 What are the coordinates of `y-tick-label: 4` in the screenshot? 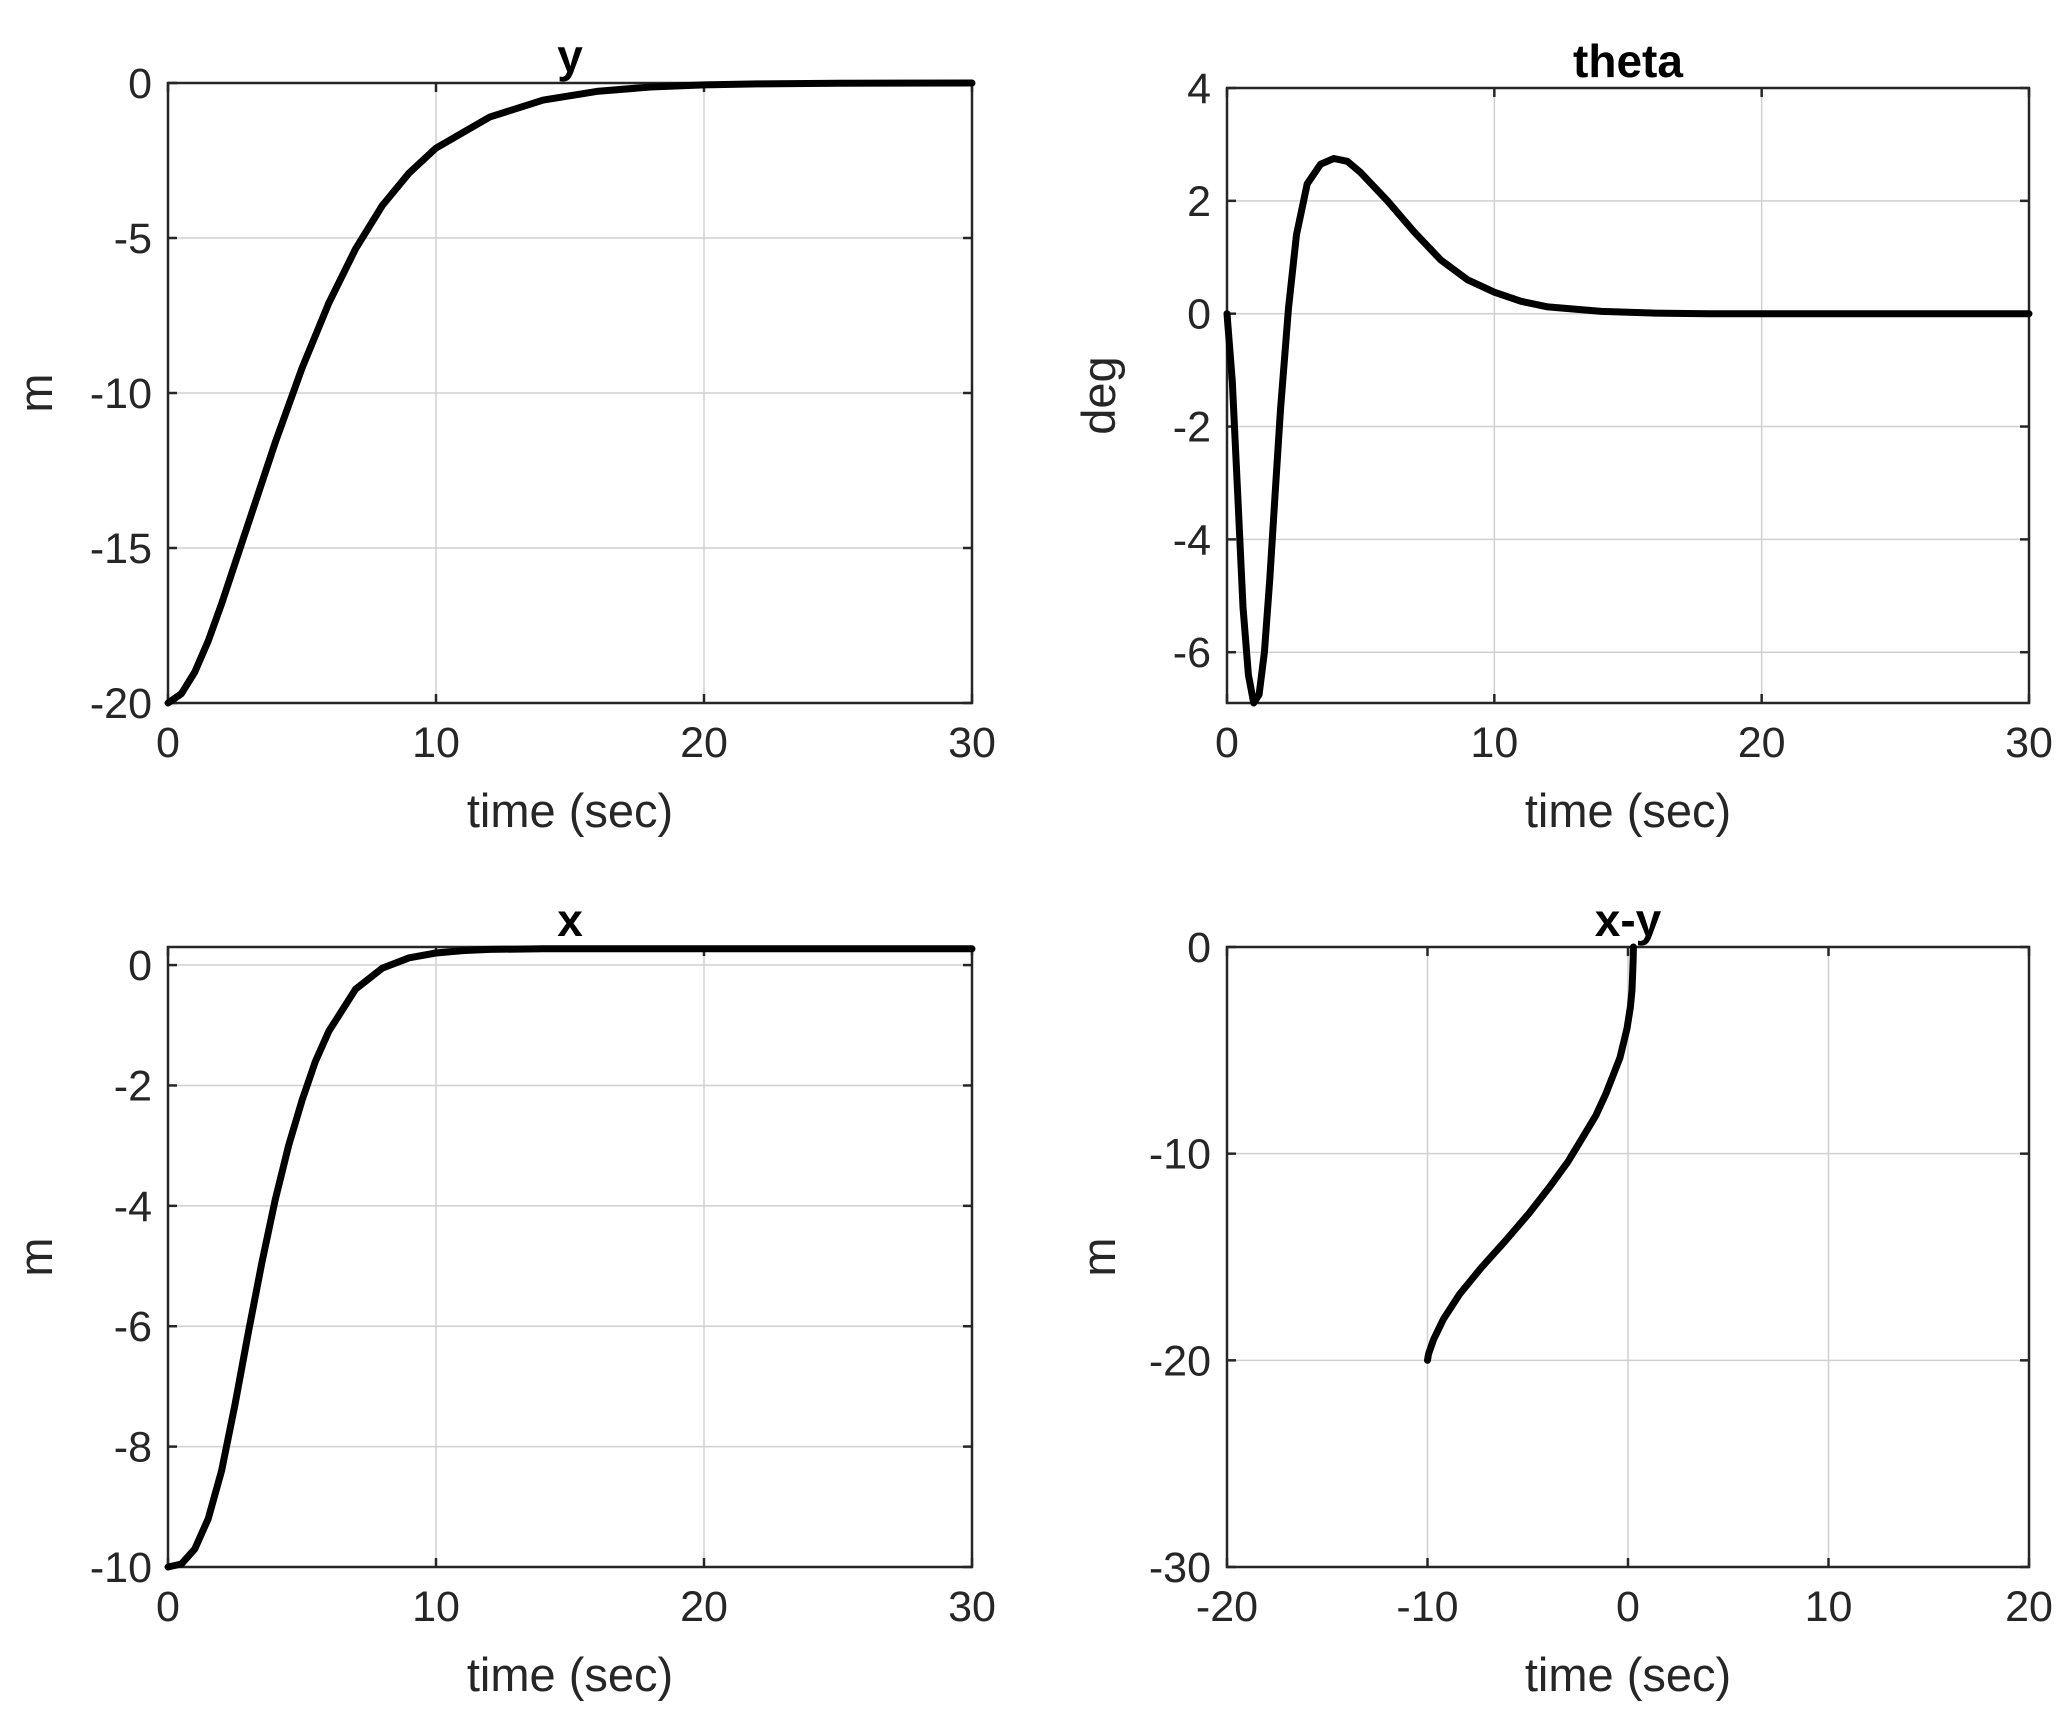 It's located at (1199, 89).